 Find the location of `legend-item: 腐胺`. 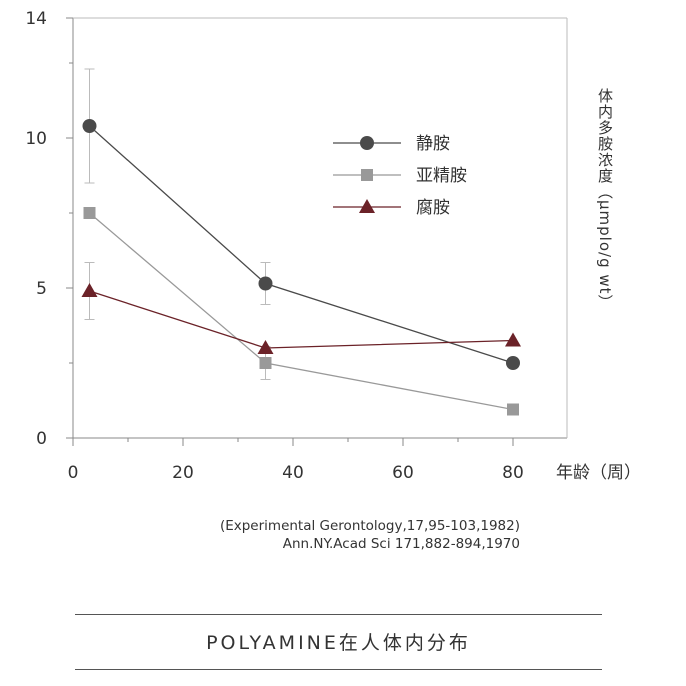

legend-item: 腐胺 is located at coordinates (391, 208).